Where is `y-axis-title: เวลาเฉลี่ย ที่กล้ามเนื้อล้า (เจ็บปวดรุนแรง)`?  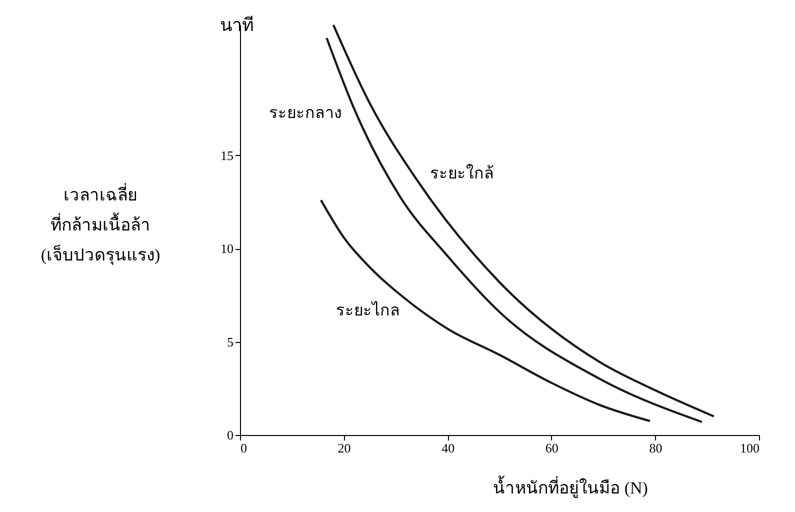 y-axis-title: เวลาเฉลี่ย ที่กล้ามเนื้อล้า (เจ็บปวดรุนแรง) is located at coordinates (100, 224).